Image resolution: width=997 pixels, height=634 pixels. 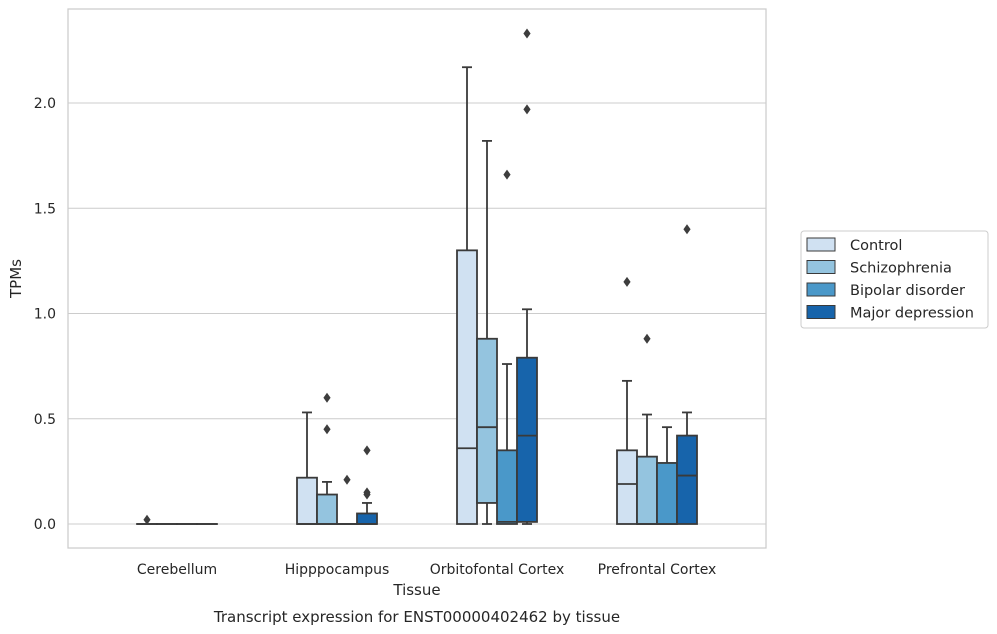 I want to click on x-axis-label: Tissue, so click(x=416, y=590).